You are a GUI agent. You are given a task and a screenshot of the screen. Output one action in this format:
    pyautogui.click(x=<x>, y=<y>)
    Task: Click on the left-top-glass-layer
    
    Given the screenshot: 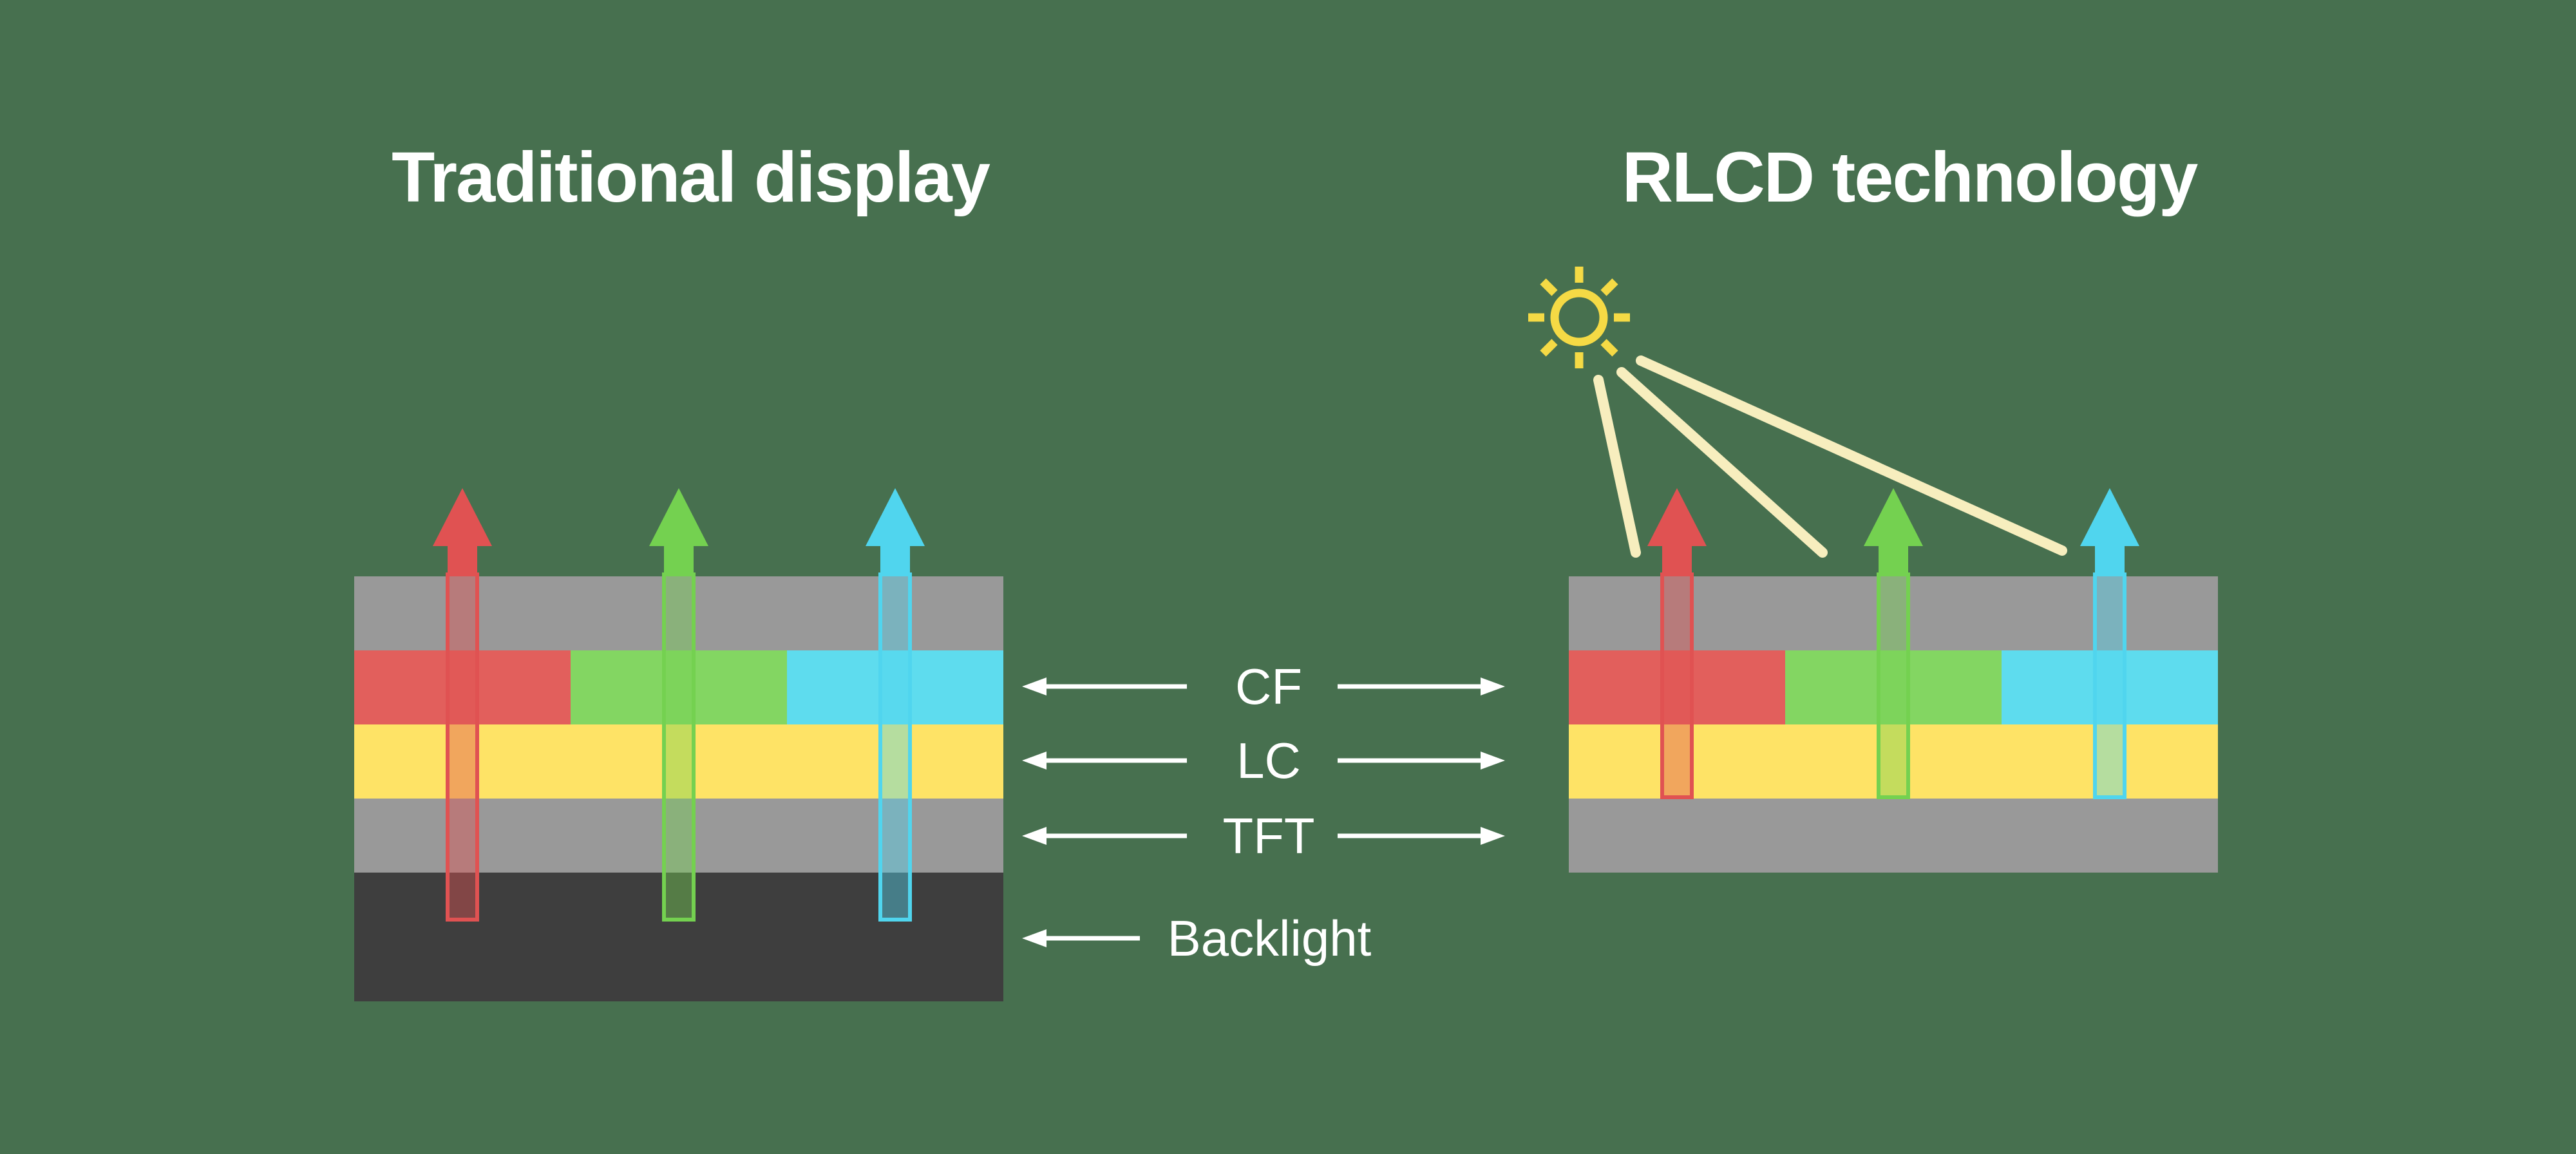 What is the action you would take?
    pyautogui.click(x=679, y=613)
    